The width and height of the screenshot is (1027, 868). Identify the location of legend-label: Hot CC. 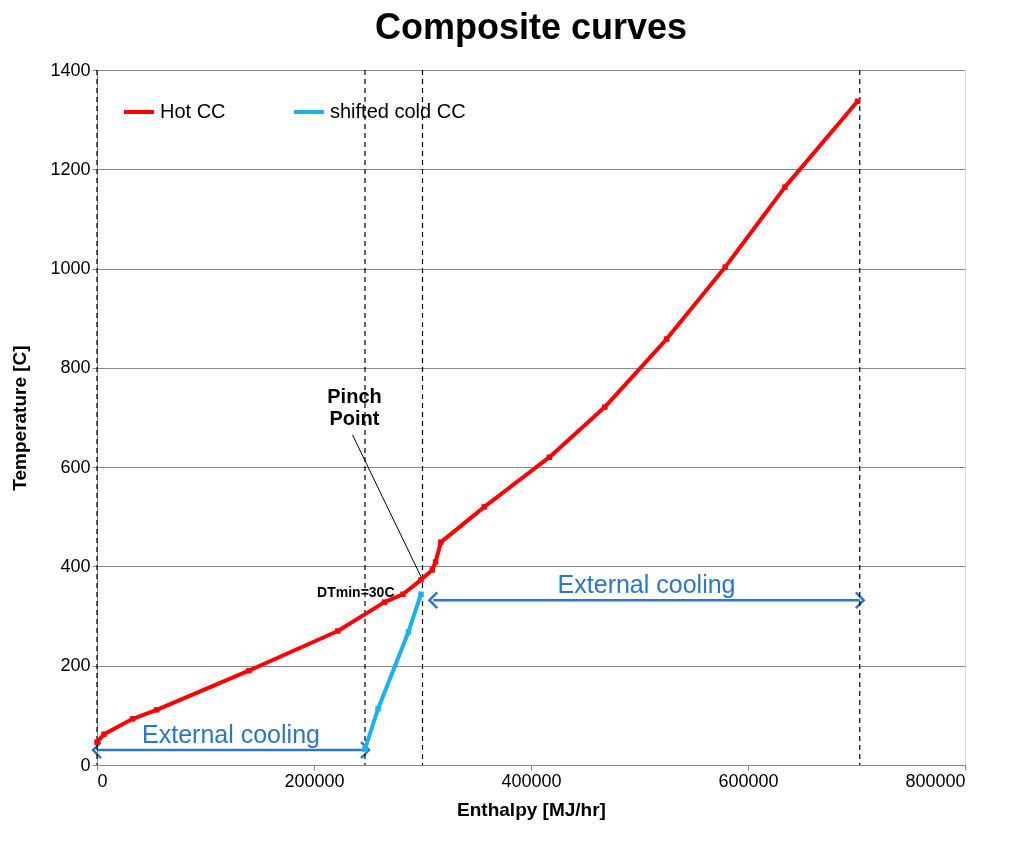
(193, 111).